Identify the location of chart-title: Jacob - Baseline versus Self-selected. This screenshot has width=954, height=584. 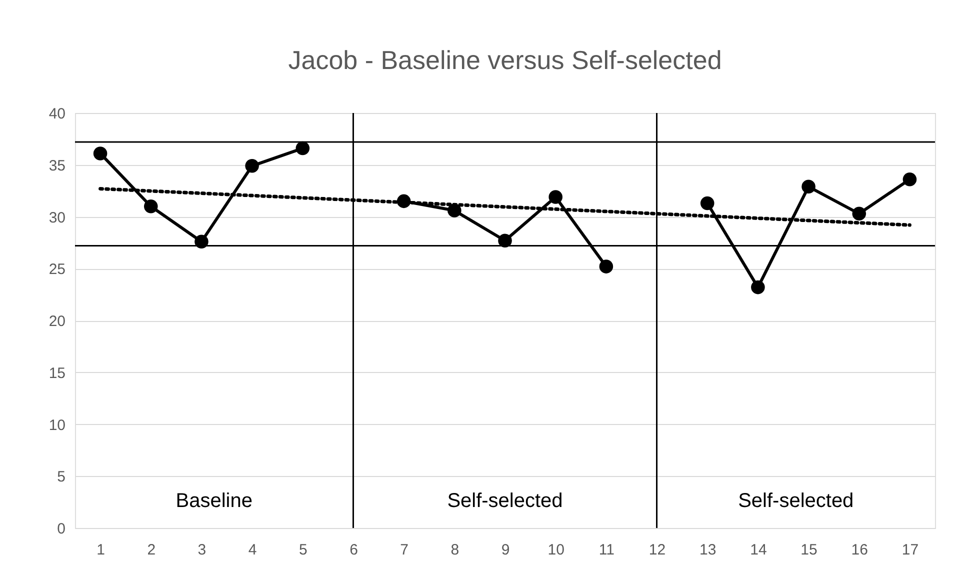
(505, 60).